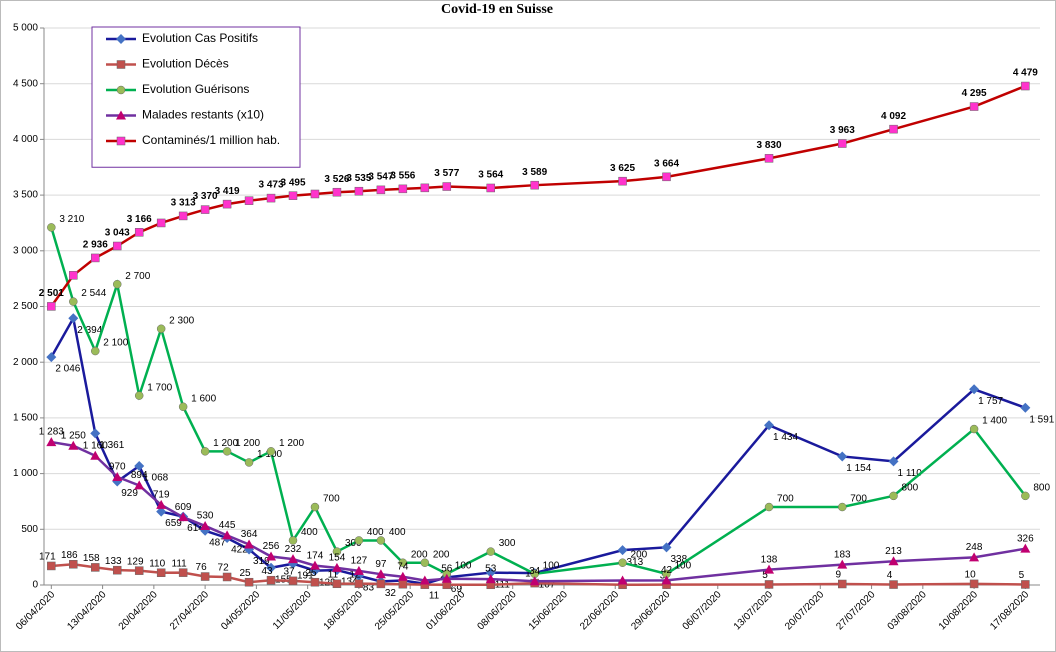 The width and height of the screenshot is (1056, 652). Describe the element at coordinates (769, 559) in the screenshot. I see `data-label: 138` at that location.